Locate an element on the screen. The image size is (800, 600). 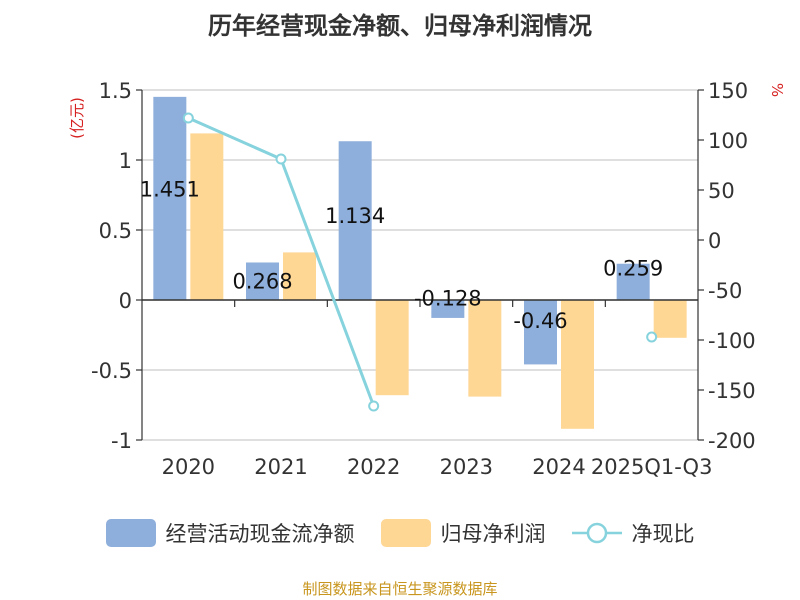
legend-label-ratio: 净现比 is located at coordinates (663, 534).